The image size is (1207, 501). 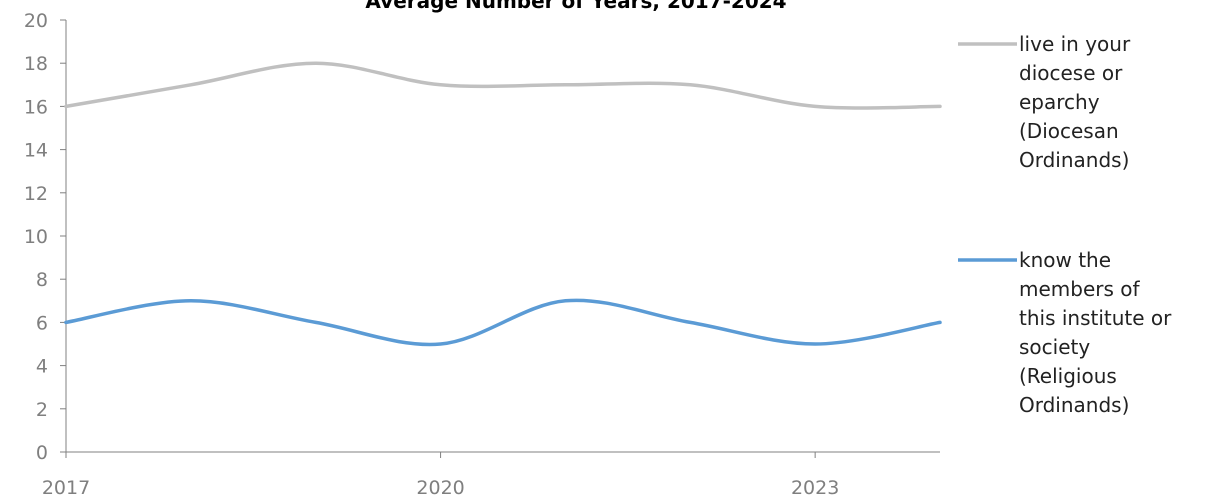 I want to click on y-tick-label: 16, so click(x=36, y=107).